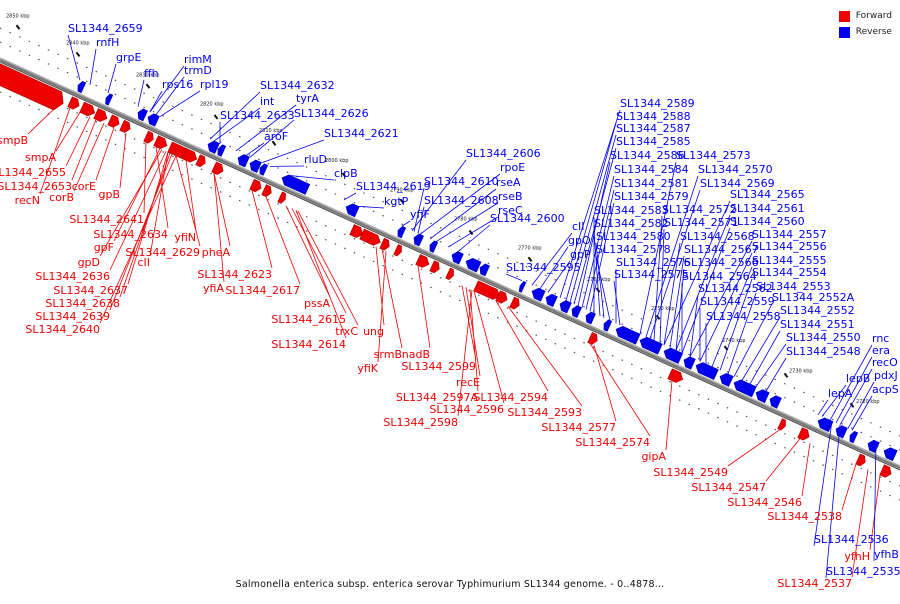  What do you see at coordinates (885, 389) in the screenshot?
I see `reverse-gene-label: acpS` at bounding box center [885, 389].